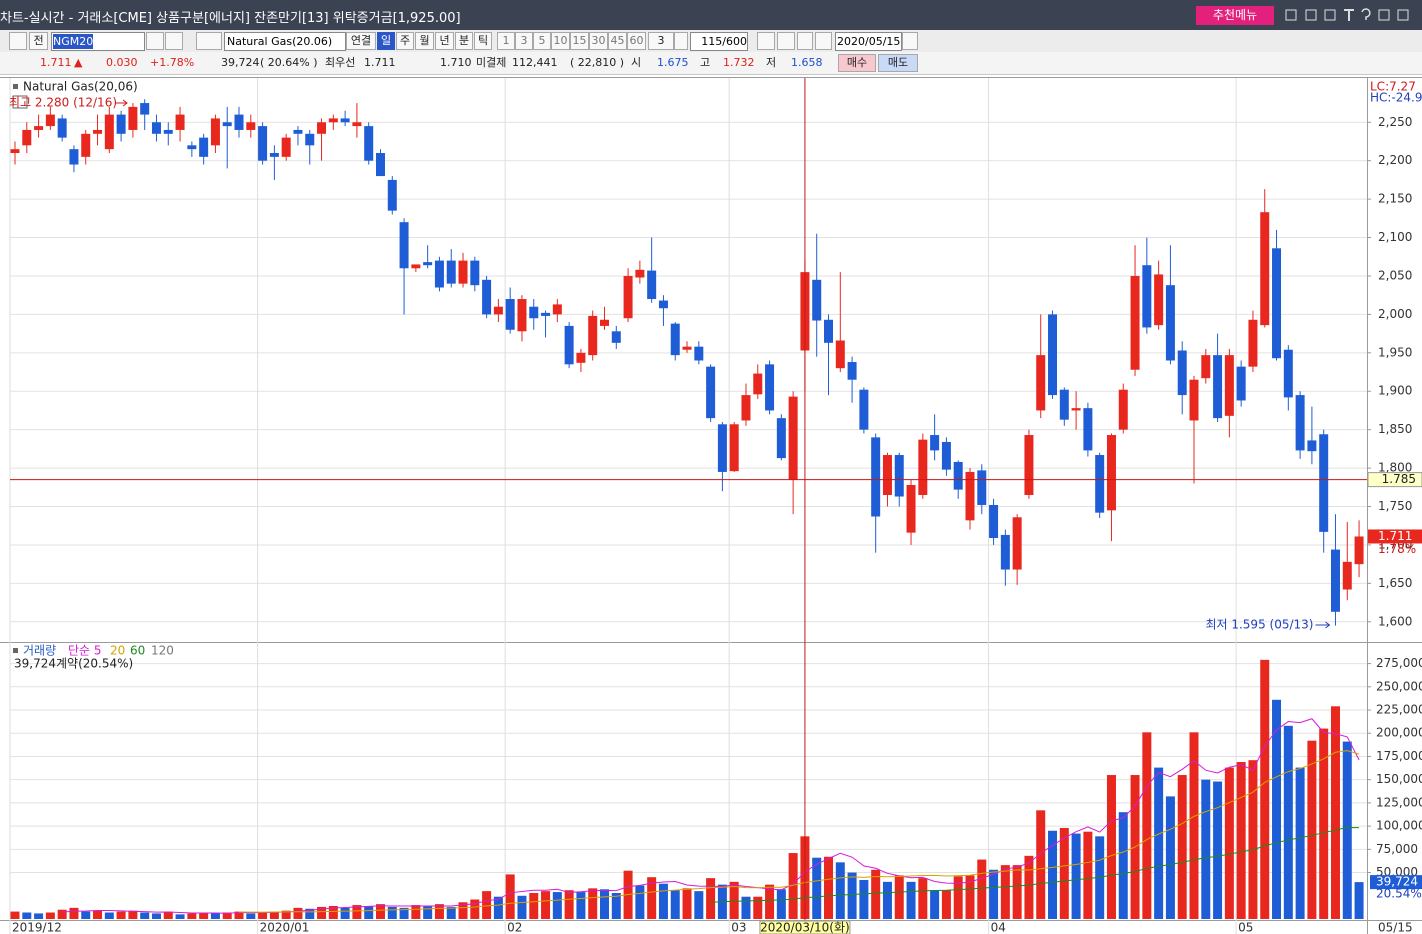 The height and width of the screenshot is (934, 1422). I want to click on y-tick-label: 2,200, so click(1395, 160).